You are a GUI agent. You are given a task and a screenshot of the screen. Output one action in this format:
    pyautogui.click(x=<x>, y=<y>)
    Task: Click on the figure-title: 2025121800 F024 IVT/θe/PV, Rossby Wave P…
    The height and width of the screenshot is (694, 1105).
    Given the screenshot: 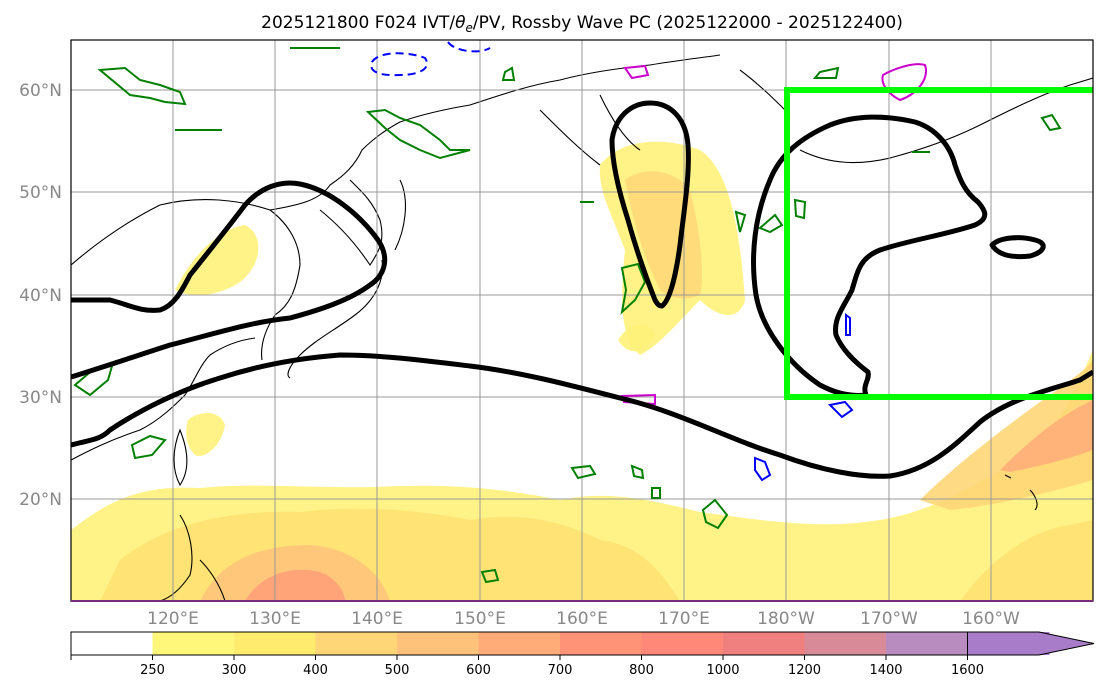 What is the action you would take?
    pyautogui.click(x=582, y=24)
    